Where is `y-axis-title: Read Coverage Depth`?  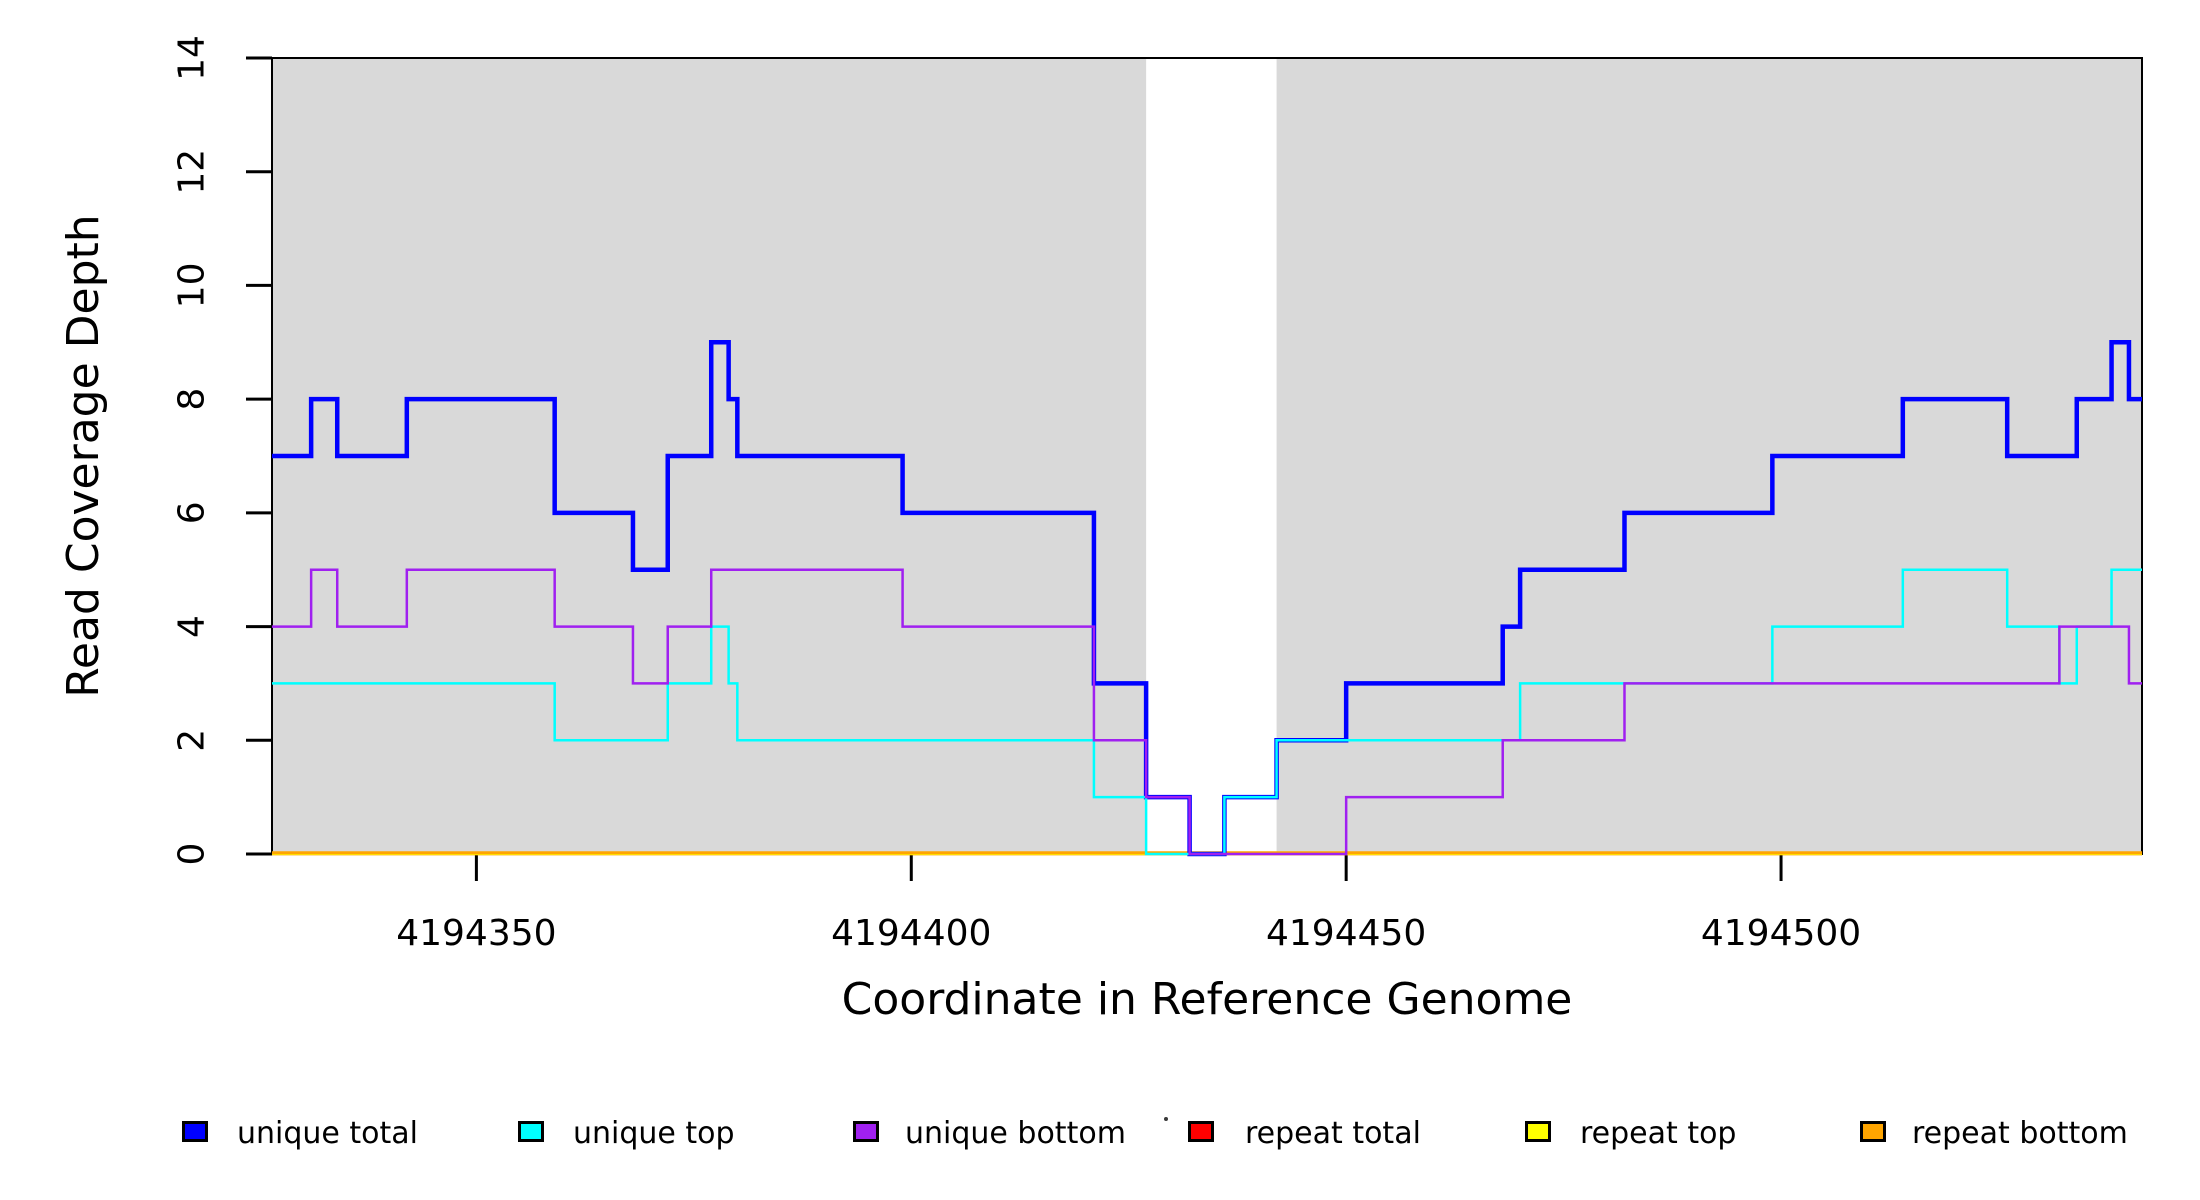 y-axis-title: Read Coverage Depth is located at coordinates (83, 456).